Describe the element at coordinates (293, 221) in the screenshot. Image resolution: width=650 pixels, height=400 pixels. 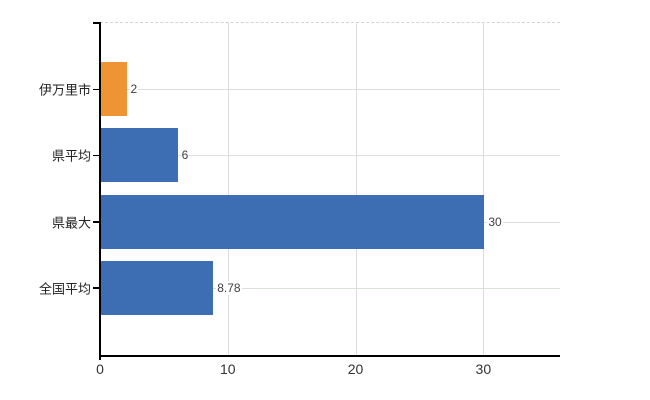
I see `bar-県最大` at that location.